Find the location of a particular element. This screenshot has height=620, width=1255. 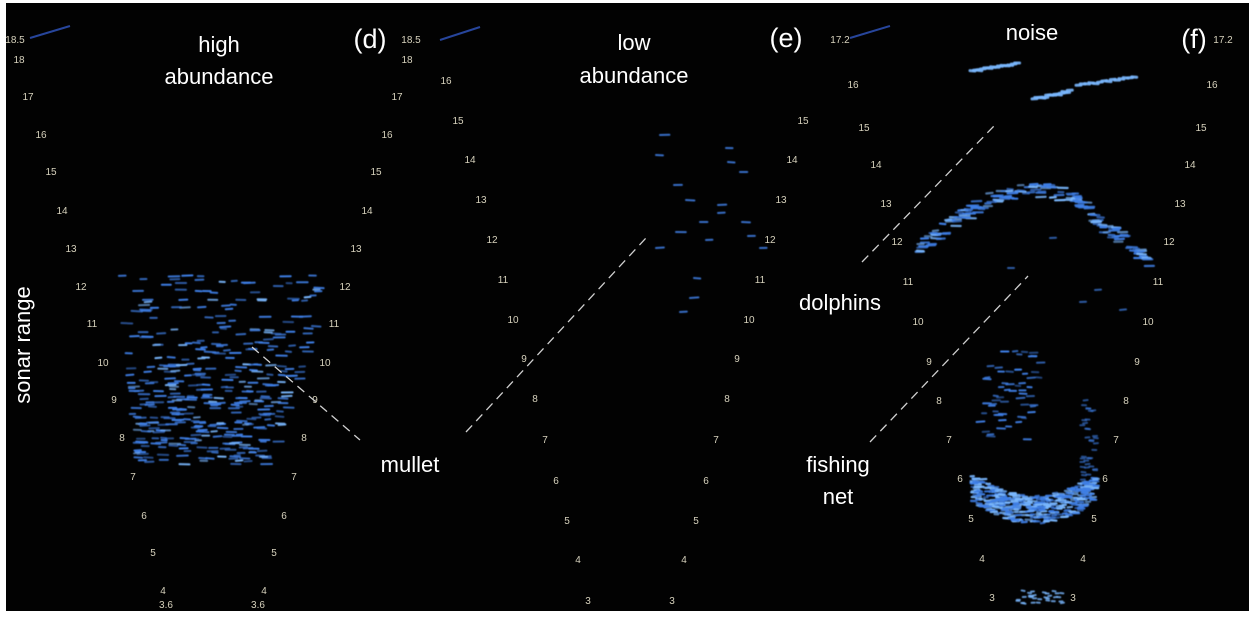

mullet-label: mullet is located at coordinates (410, 464).